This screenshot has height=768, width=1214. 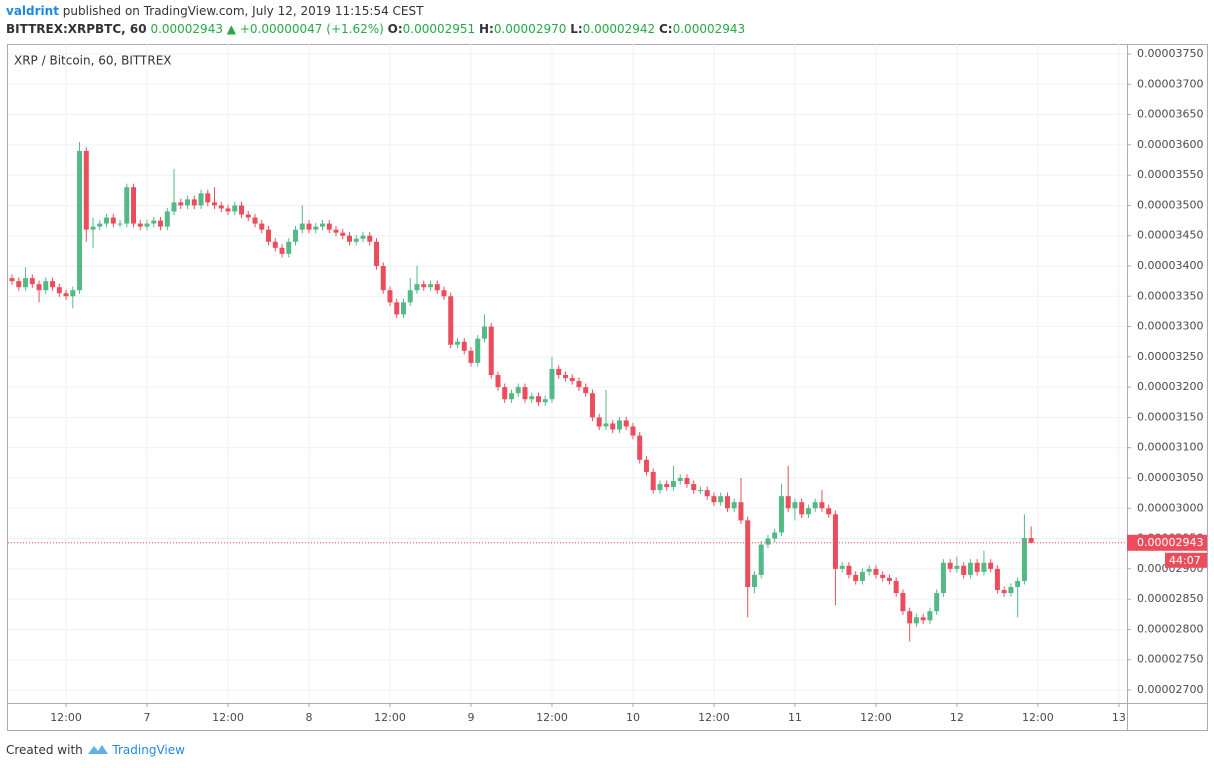 I want to click on author: valdrint, so click(x=32, y=11).